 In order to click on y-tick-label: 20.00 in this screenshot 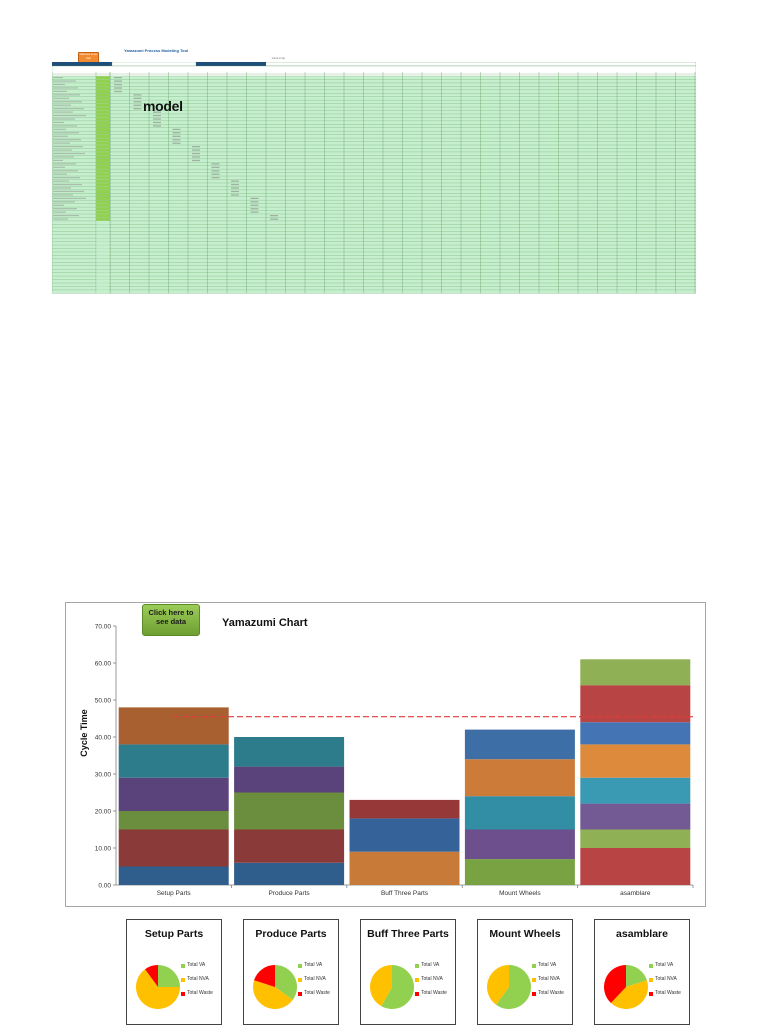, I will do `click(103, 812)`.